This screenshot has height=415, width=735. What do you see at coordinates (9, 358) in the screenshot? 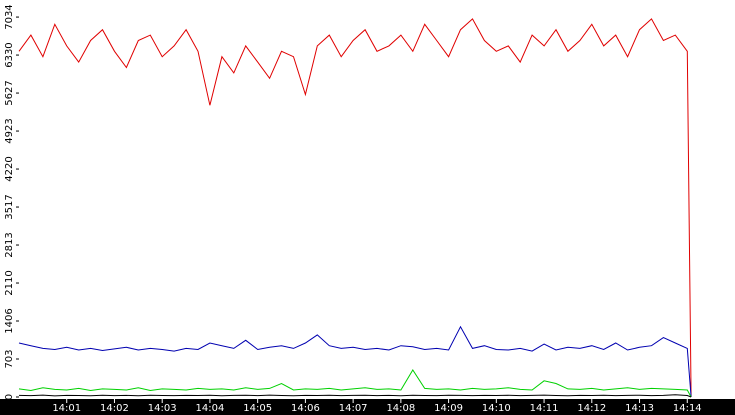
I see `y-tick-label: 703` at bounding box center [9, 358].